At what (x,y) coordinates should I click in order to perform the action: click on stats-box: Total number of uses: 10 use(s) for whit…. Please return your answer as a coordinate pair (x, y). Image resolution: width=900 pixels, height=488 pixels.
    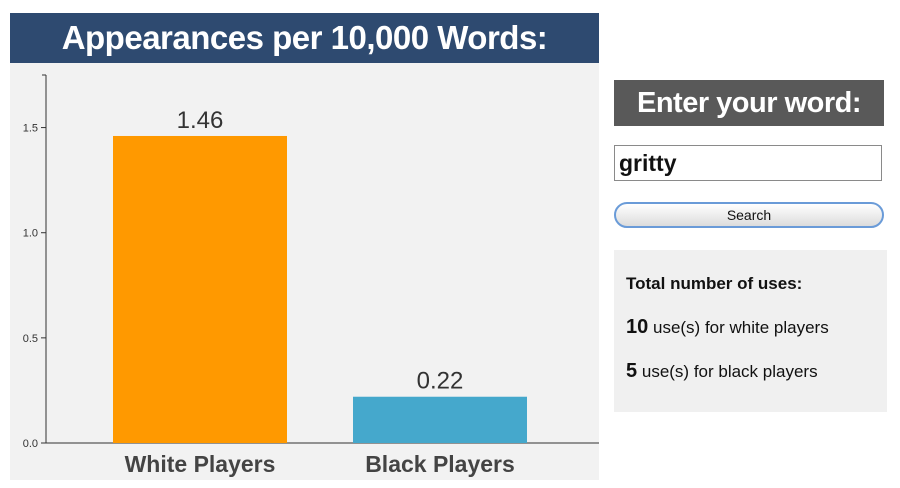
    Looking at the image, I should click on (750, 331).